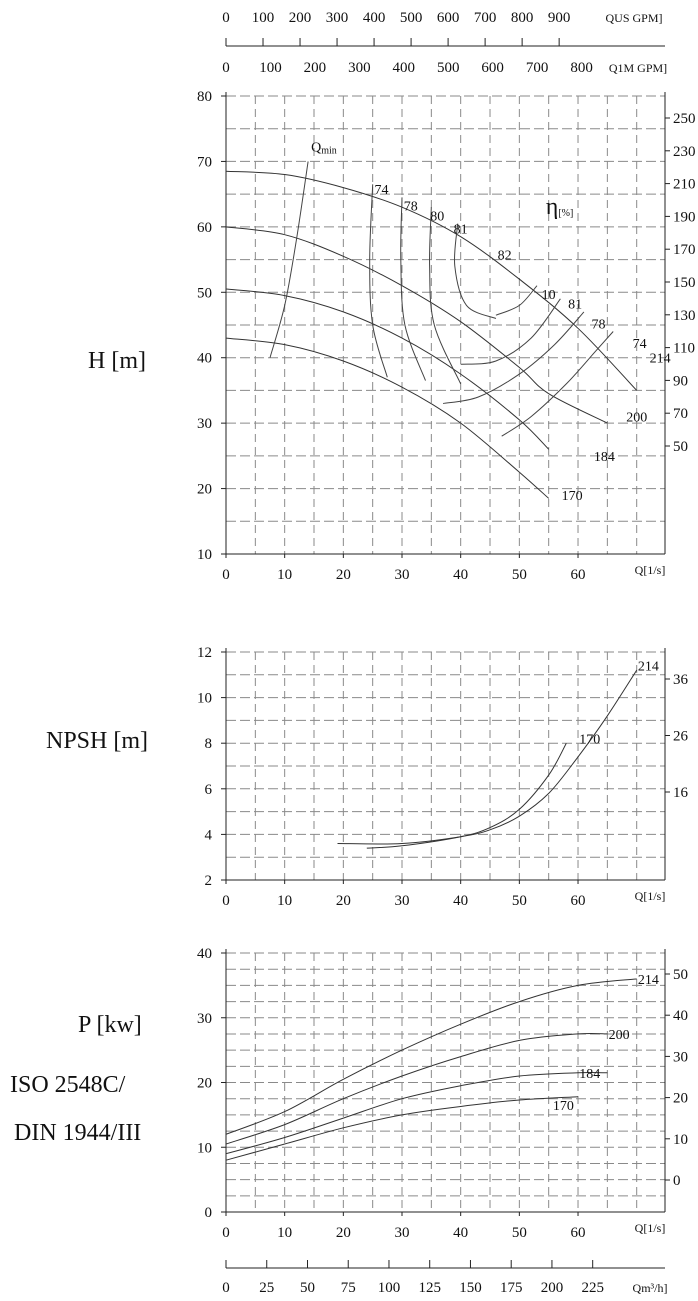 Image resolution: width=698 pixels, height=1301 pixels. What do you see at coordinates (599, 324) in the screenshot?
I see `efficiency-label-78: 78` at bounding box center [599, 324].